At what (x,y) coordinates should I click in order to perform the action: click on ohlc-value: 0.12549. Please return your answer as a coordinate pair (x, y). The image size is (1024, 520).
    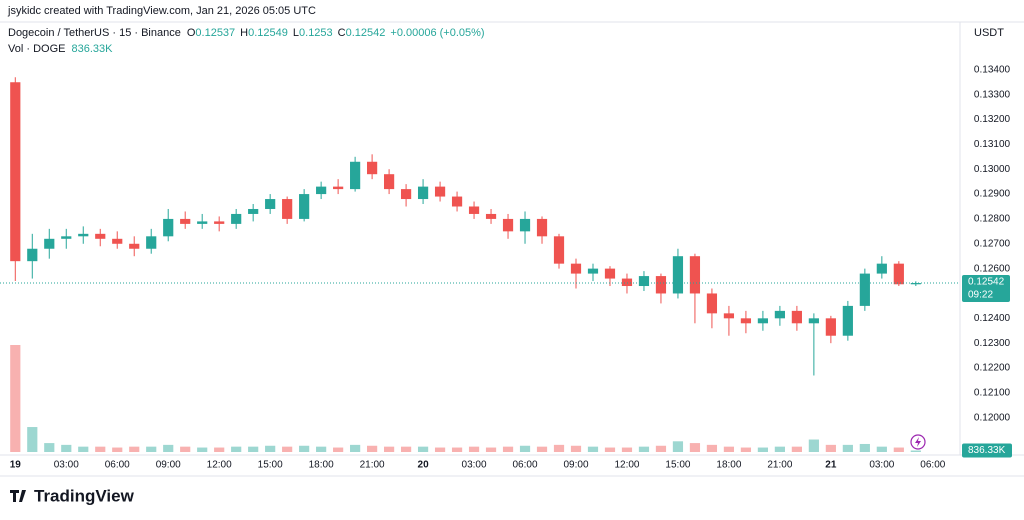
    Looking at the image, I should click on (268, 33).